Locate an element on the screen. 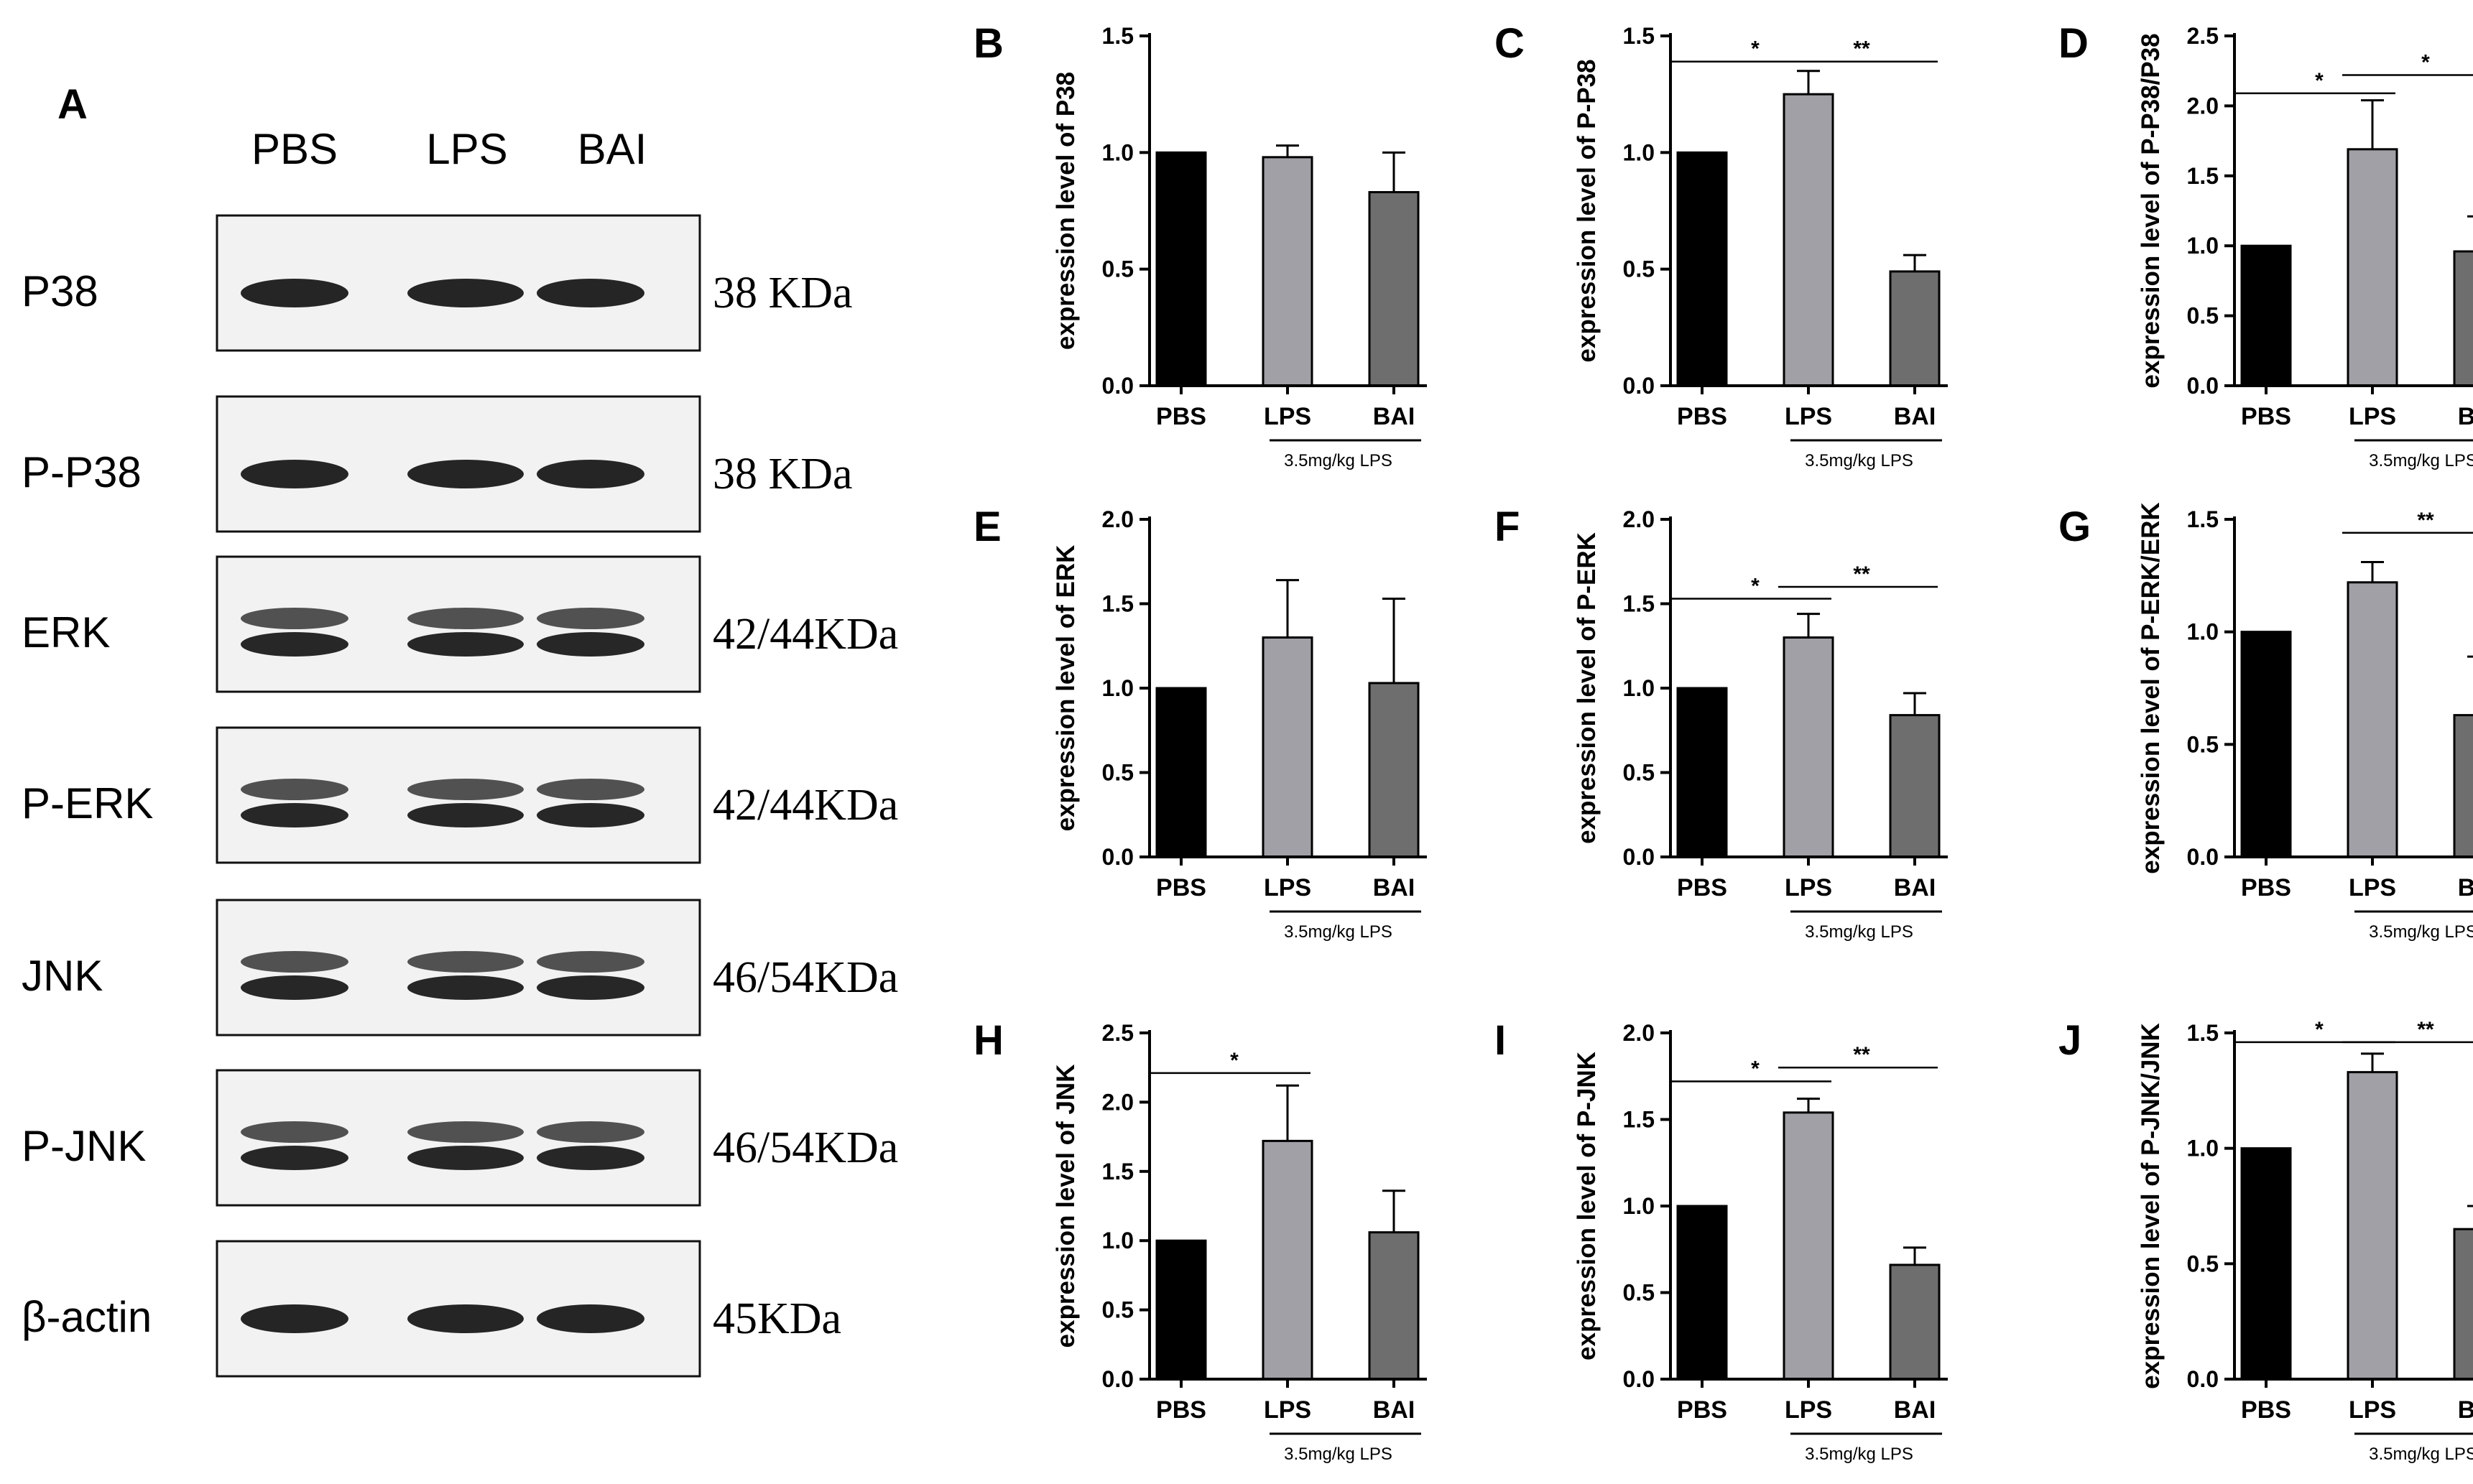  panel-letter: F is located at coordinates (1507, 527).